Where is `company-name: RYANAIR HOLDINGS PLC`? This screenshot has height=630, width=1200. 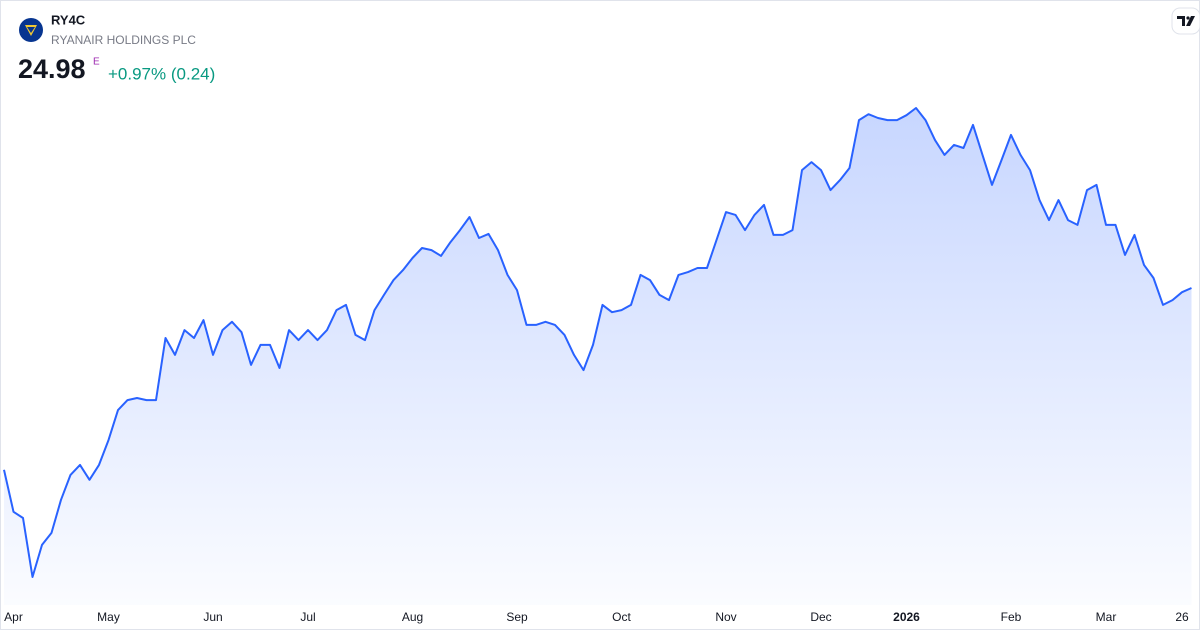
company-name: RYANAIR HOLDINGS PLC is located at coordinates (123, 40).